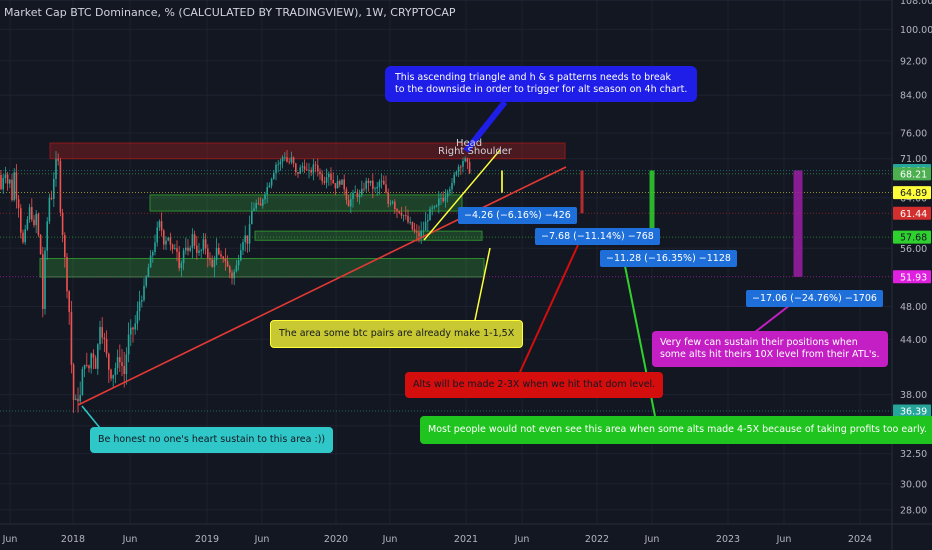 This screenshot has width=932, height=550. Describe the element at coordinates (597, 236) in the screenshot. I see `measure-label-2: −7.68 (−11.14%) −768` at that location.